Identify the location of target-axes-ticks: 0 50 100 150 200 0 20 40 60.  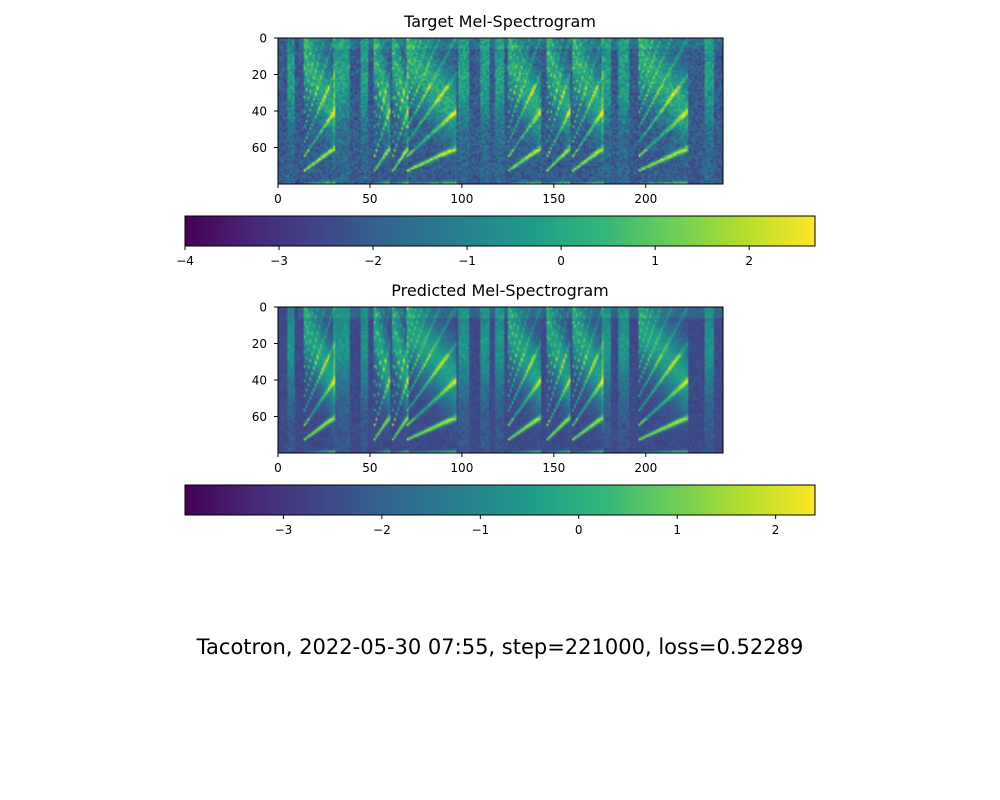
(455, 119).